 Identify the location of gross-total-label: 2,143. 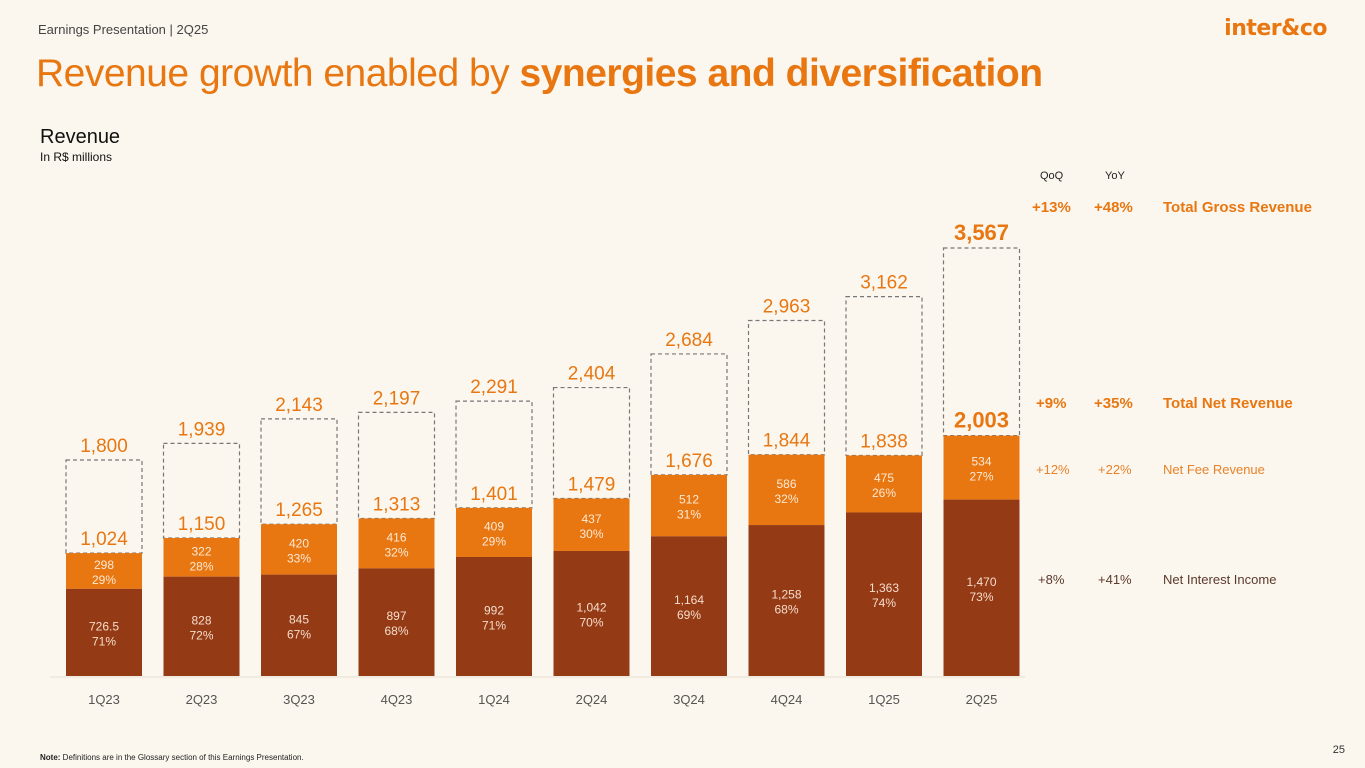
(299, 405).